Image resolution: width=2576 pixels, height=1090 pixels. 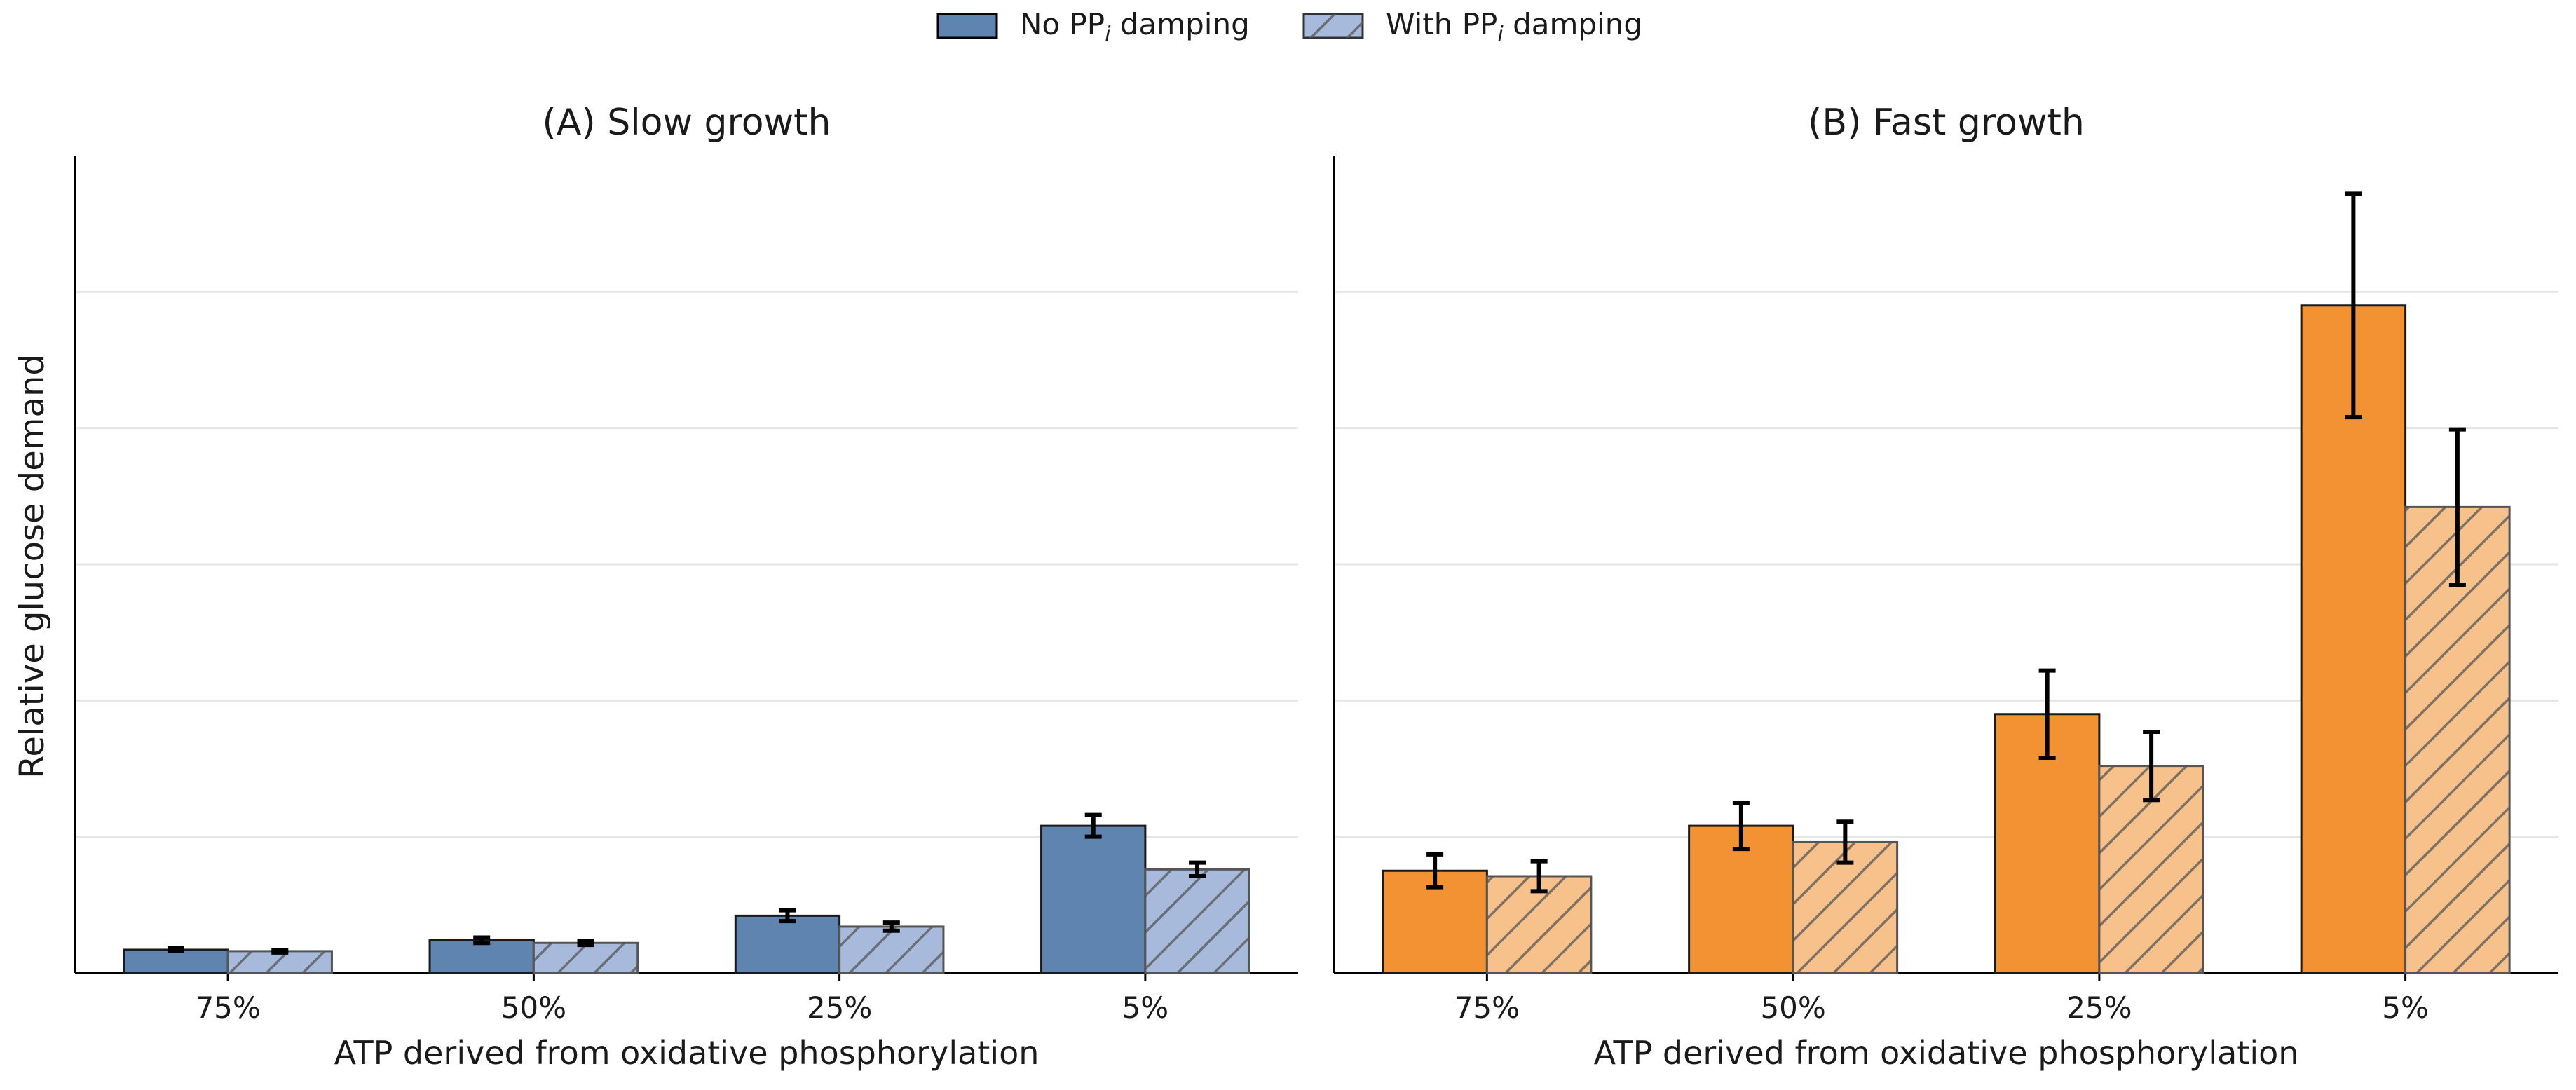 What do you see at coordinates (967, 26) in the screenshot?
I see `legend-swatch-solid` at bounding box center [967, 26].